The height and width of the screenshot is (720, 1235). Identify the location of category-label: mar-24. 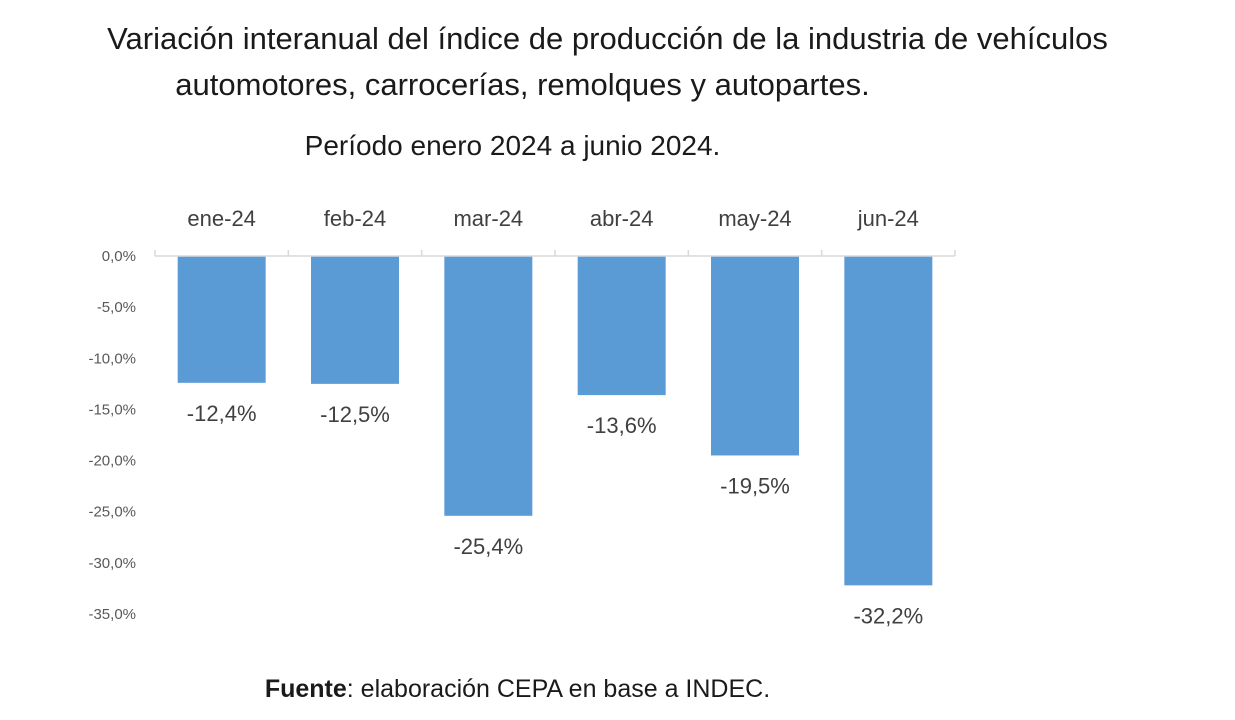
(488, 218).